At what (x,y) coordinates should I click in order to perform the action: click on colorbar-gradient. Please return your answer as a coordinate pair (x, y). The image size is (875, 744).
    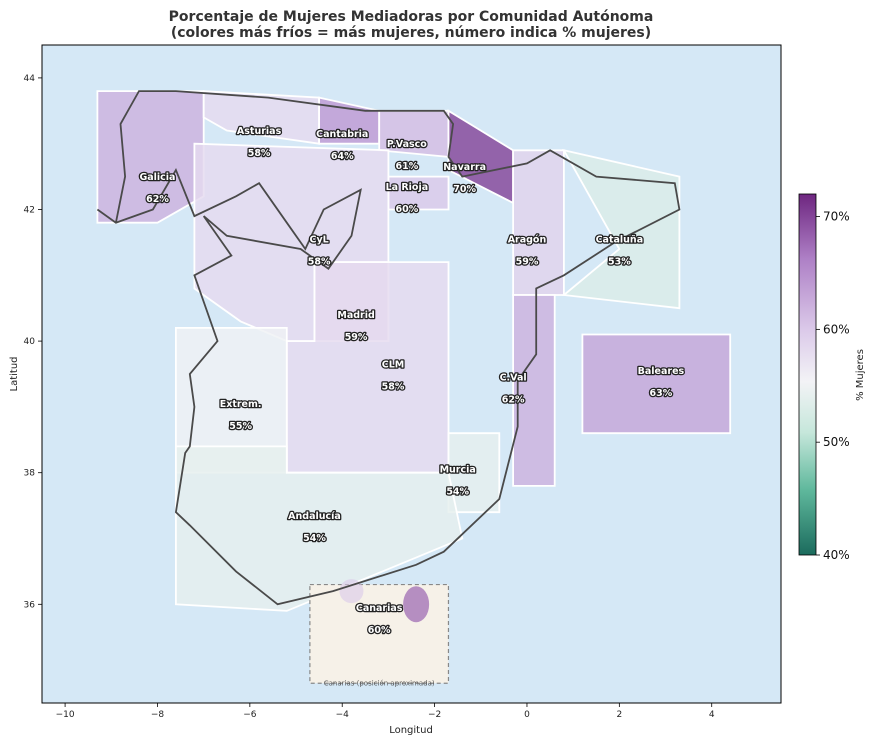
    Looking at the image, I should click on (807, 374).